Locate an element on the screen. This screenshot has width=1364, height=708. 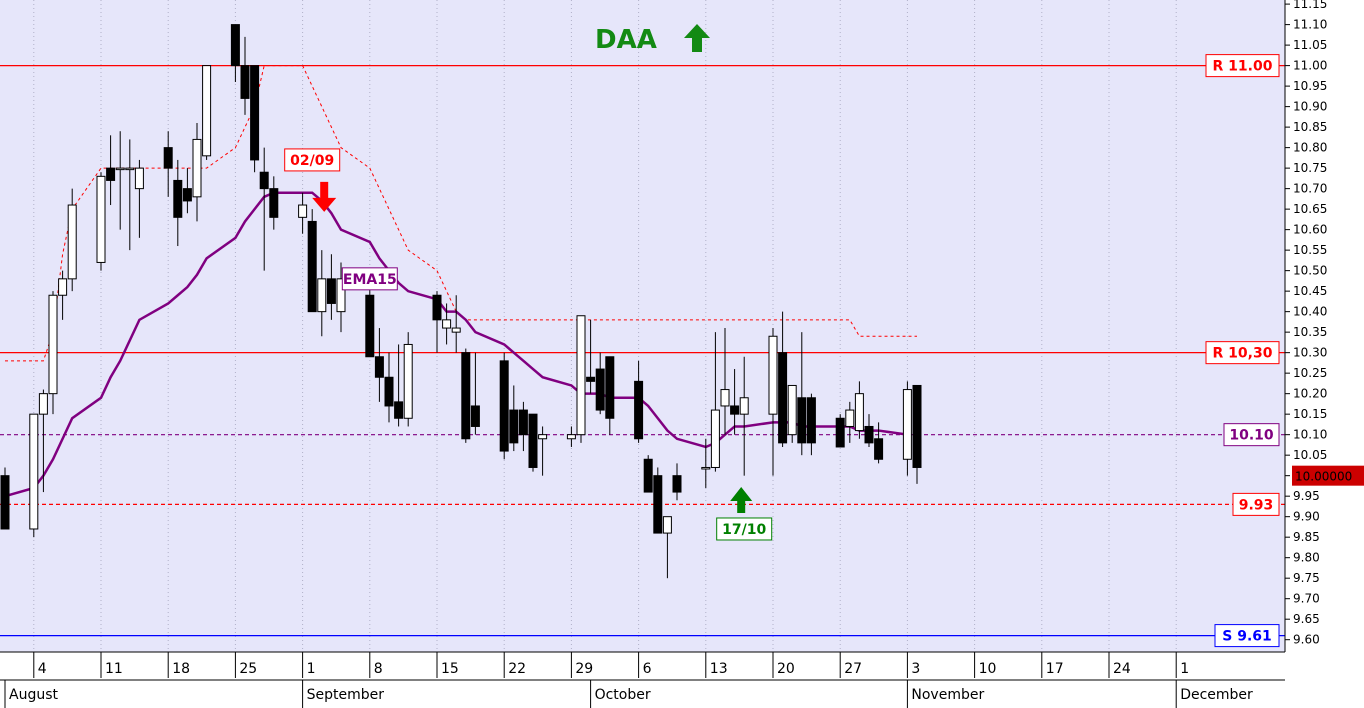
x-tick-label: 20 is located at coordinates (786, 669).